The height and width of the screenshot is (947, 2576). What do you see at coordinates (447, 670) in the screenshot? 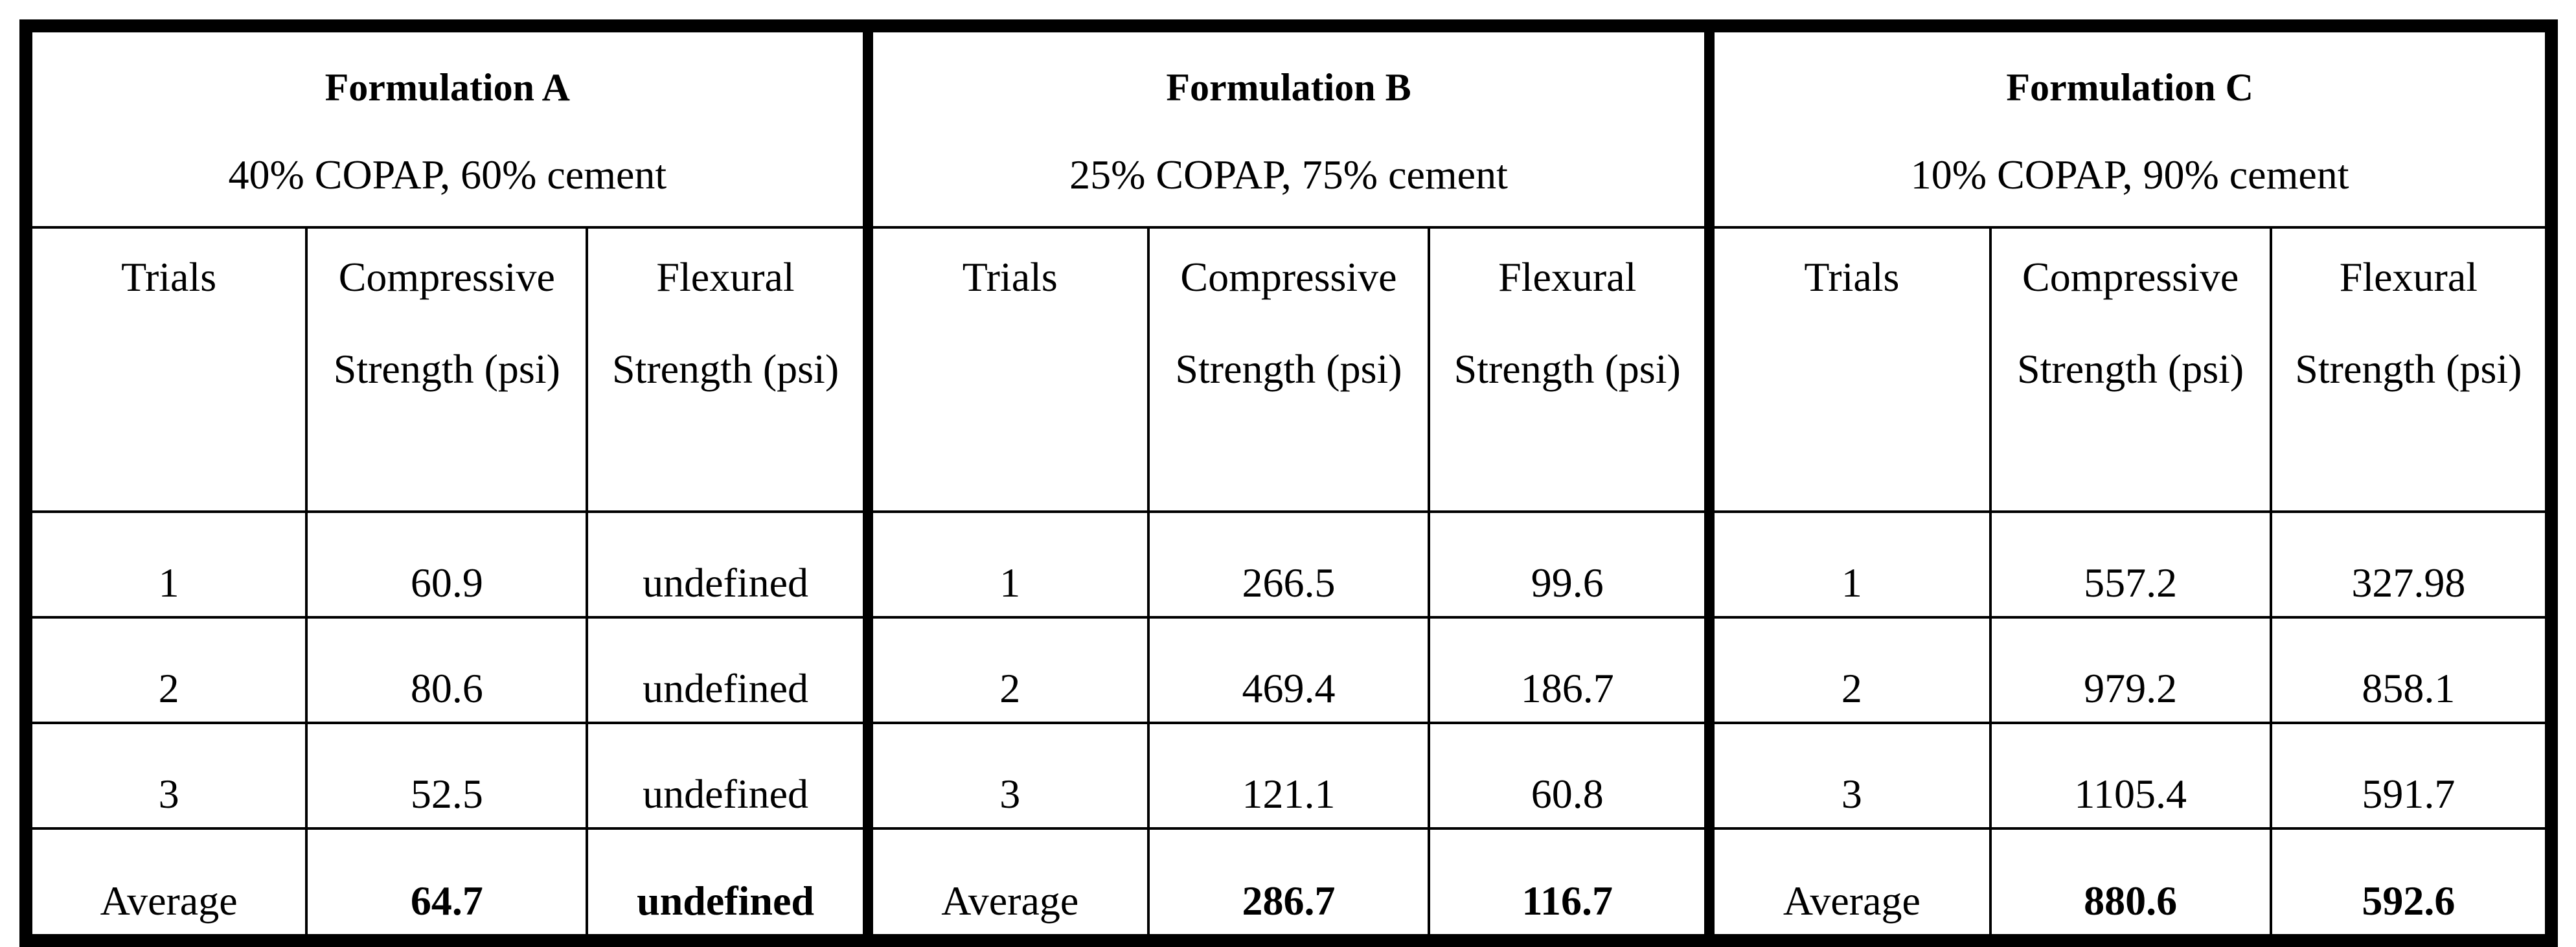
I see `data-cell: 80.6` at bounding box center [447, 670].